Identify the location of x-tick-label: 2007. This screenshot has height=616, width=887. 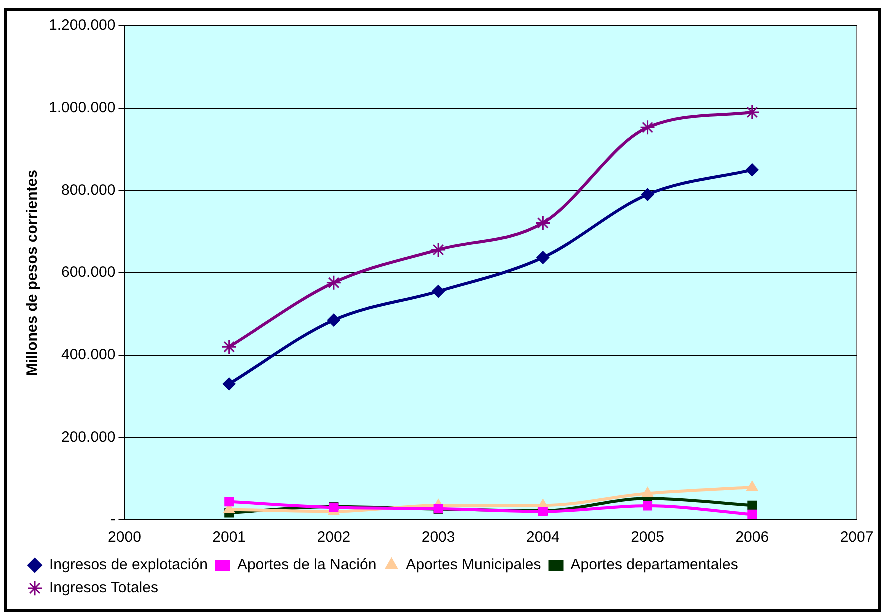
(857, 537).